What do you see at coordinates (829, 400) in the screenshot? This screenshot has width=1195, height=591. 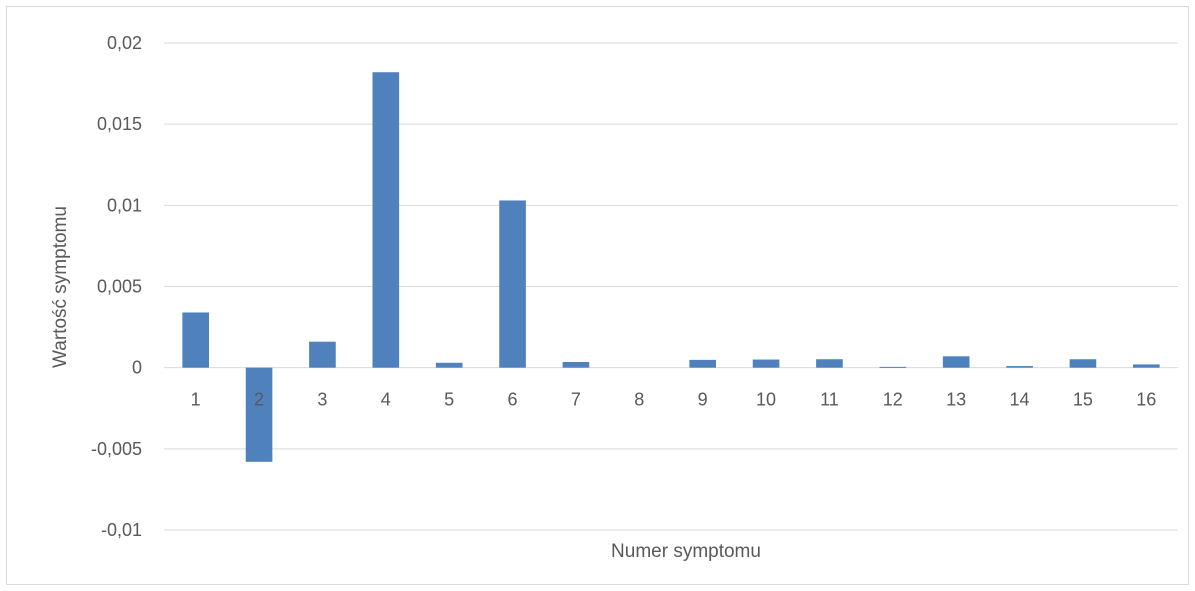 I see `x-tick-label: 11` at bounding box center [829, 400].